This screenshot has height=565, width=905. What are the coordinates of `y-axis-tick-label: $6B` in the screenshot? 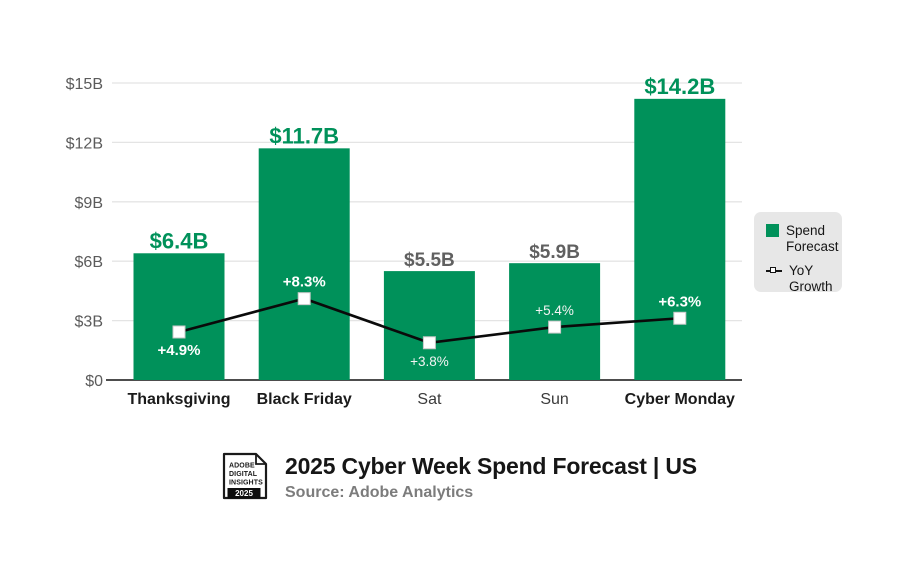 It's located at (89, 262).